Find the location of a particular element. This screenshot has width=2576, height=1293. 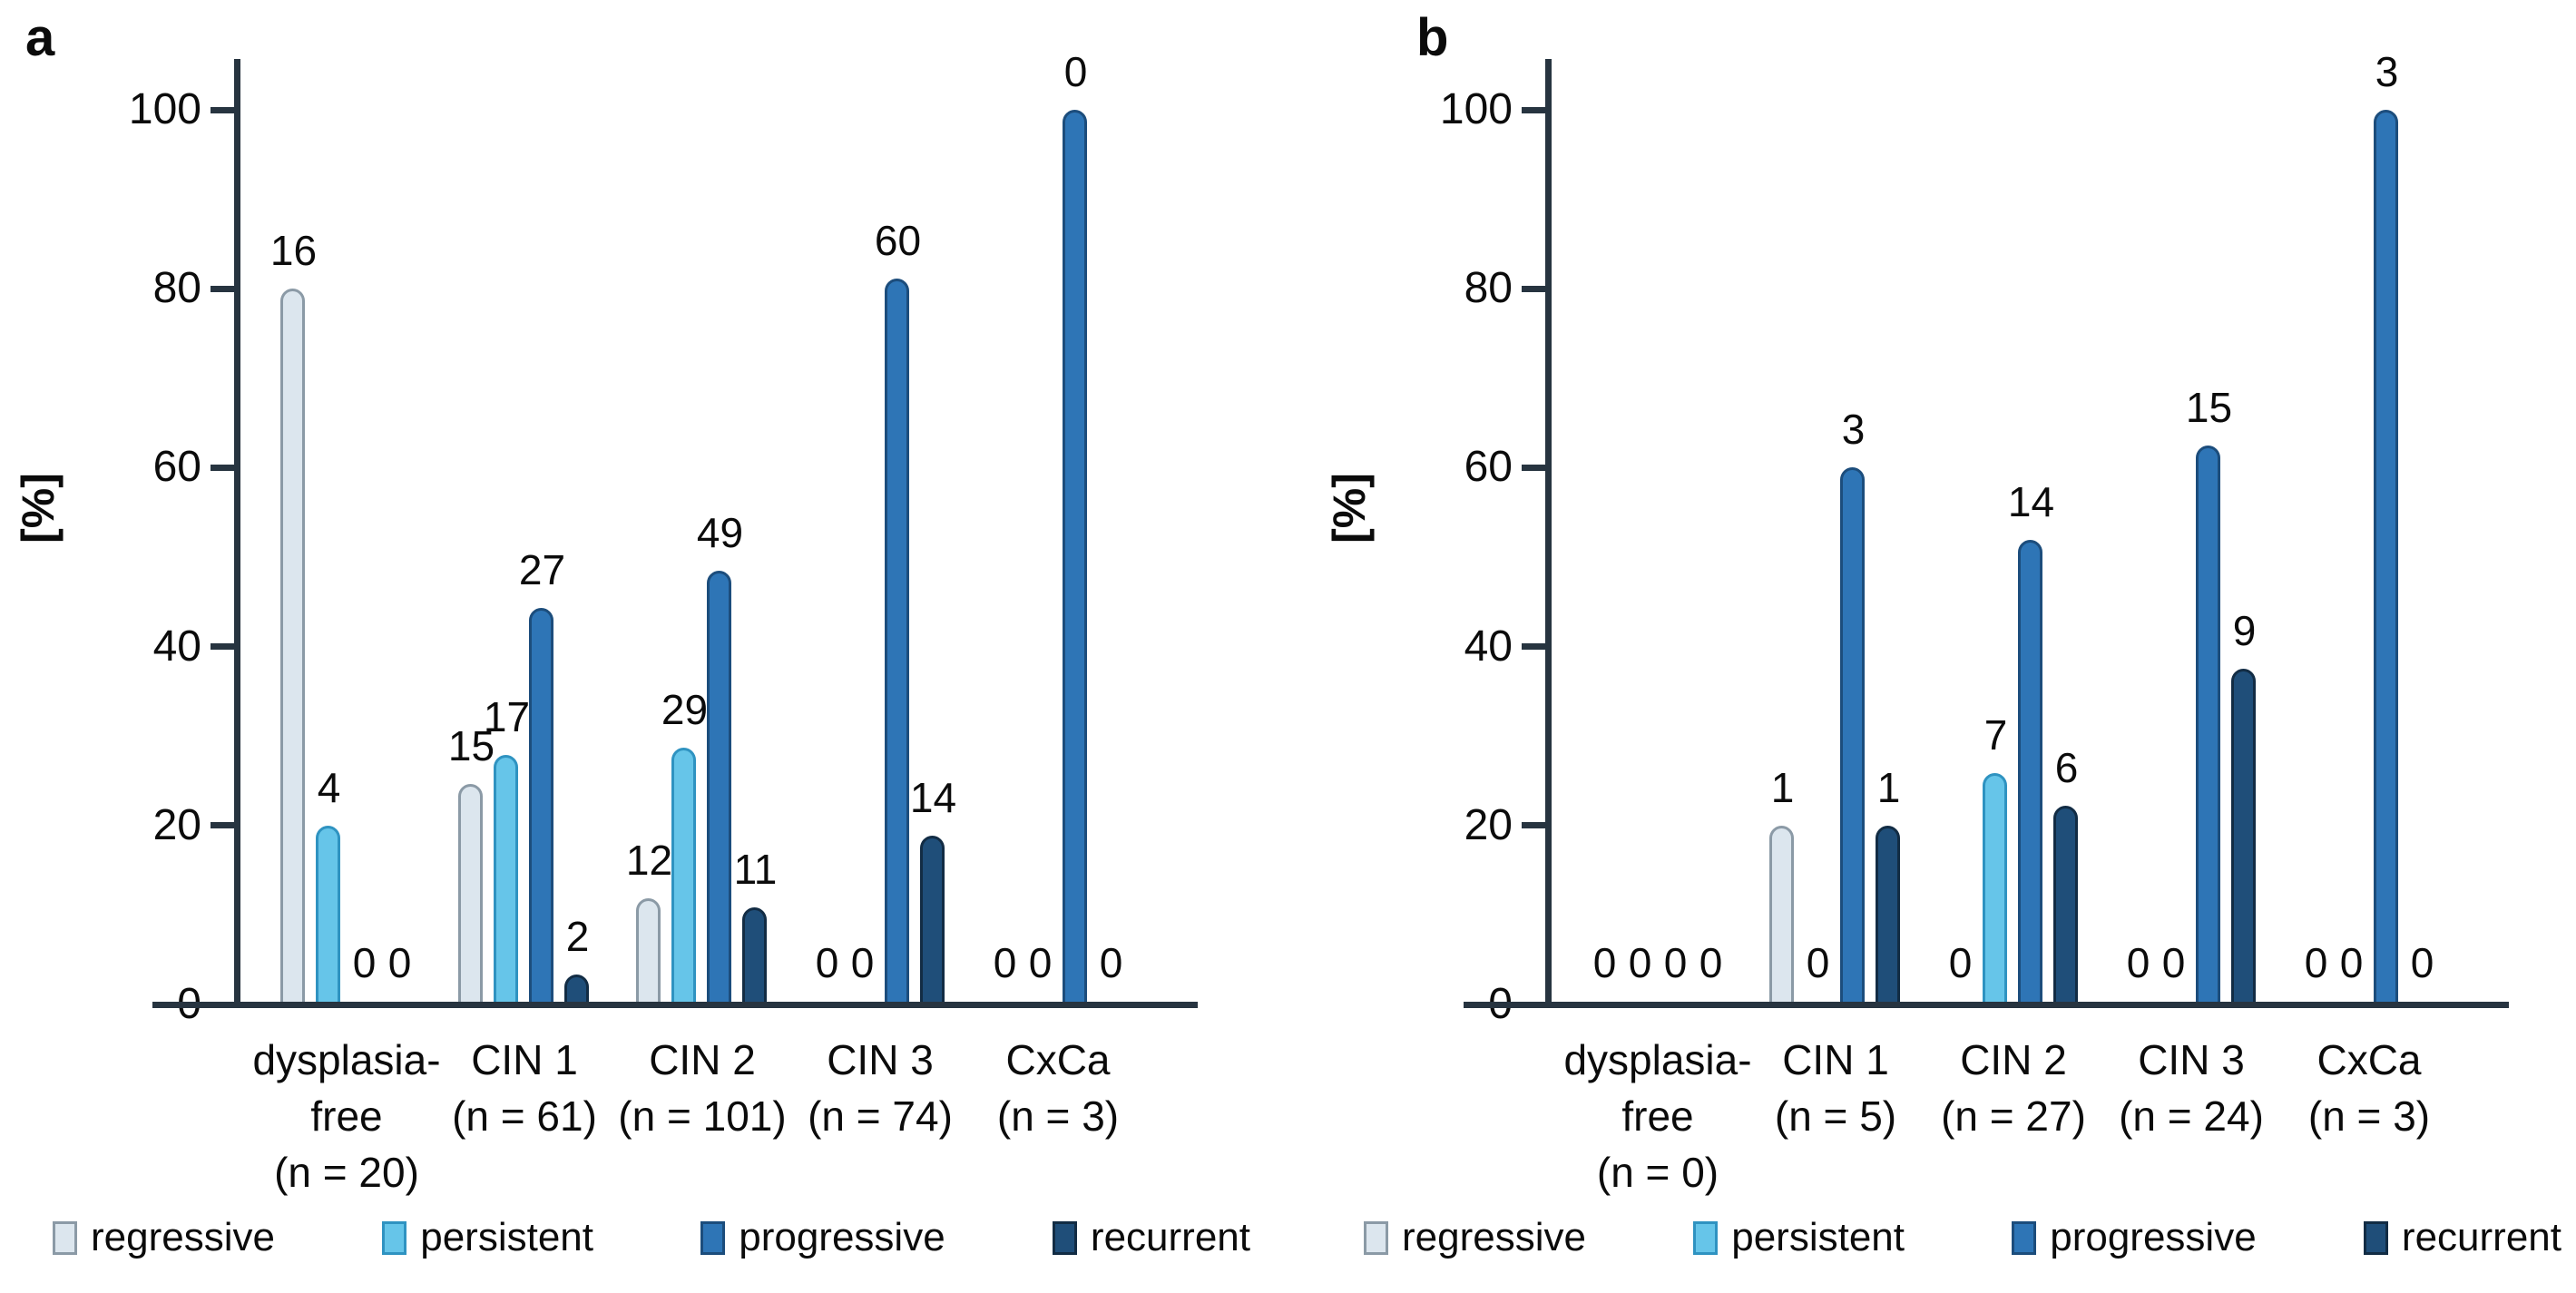

category-label-line: (n = 24) is located at coordinates (2191, 1116).